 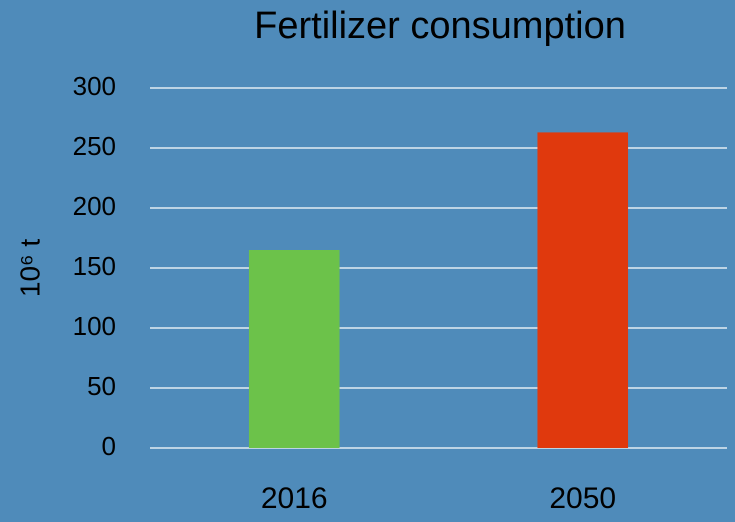 What do you see at coordinates (94, 206) in the screenshot?
I see `y-tick-label: 200` at bounding box center [94, 206].